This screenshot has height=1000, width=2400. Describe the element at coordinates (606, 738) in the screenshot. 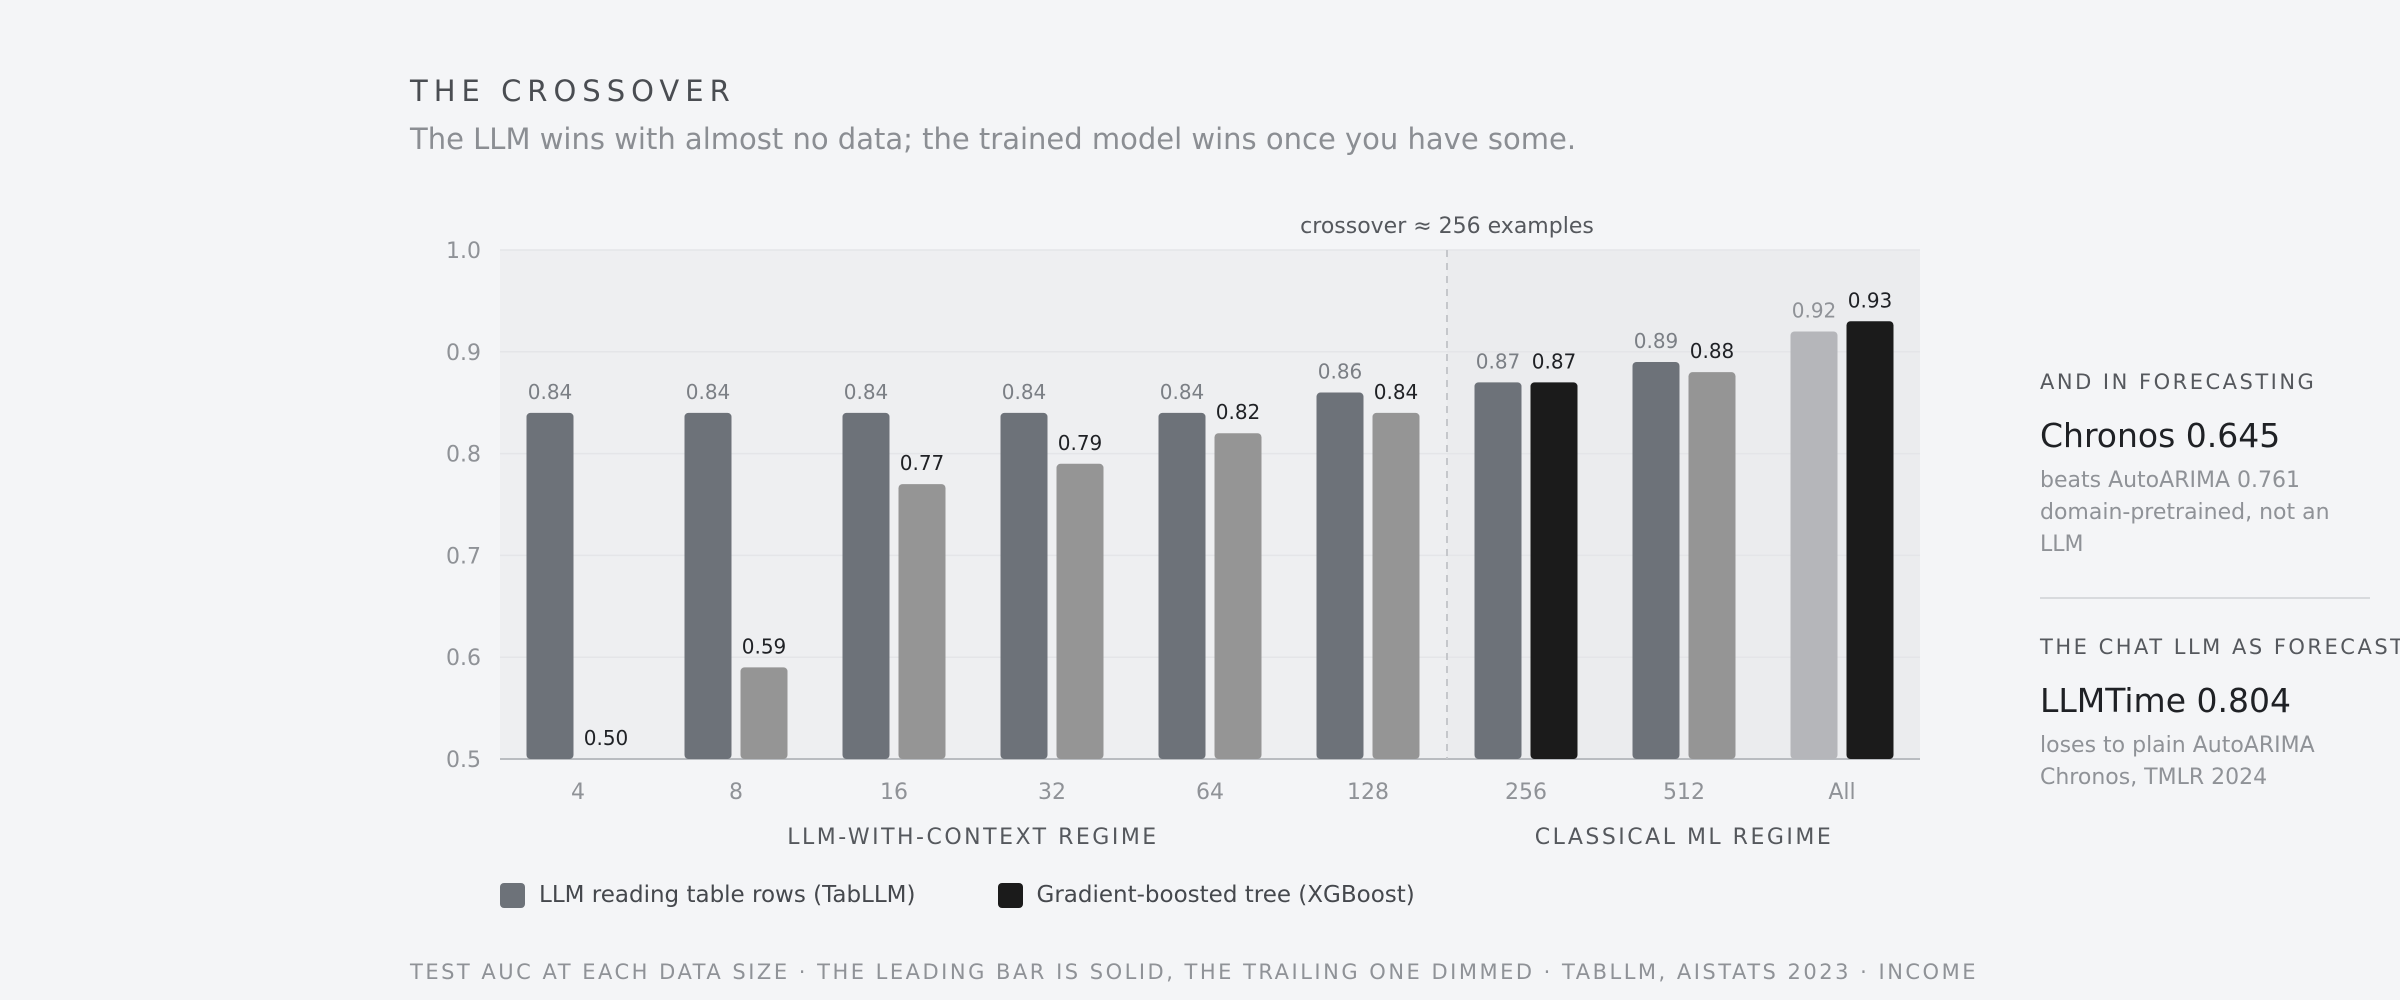

I see `data-label-xgb: 0.50` at that location.